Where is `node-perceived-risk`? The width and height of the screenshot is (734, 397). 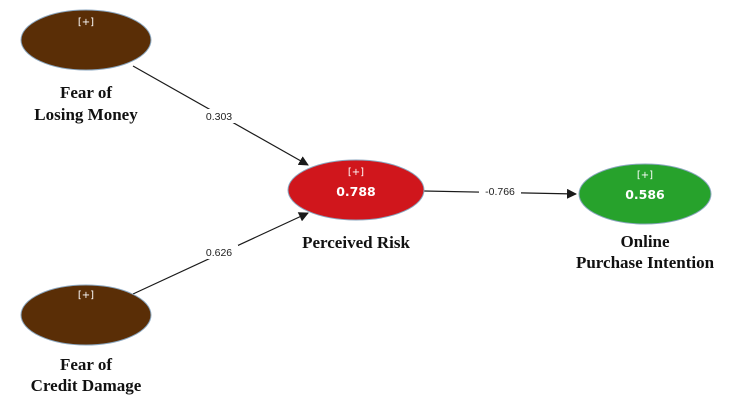 node-perceived-risk is located at coordinates (356, 190).